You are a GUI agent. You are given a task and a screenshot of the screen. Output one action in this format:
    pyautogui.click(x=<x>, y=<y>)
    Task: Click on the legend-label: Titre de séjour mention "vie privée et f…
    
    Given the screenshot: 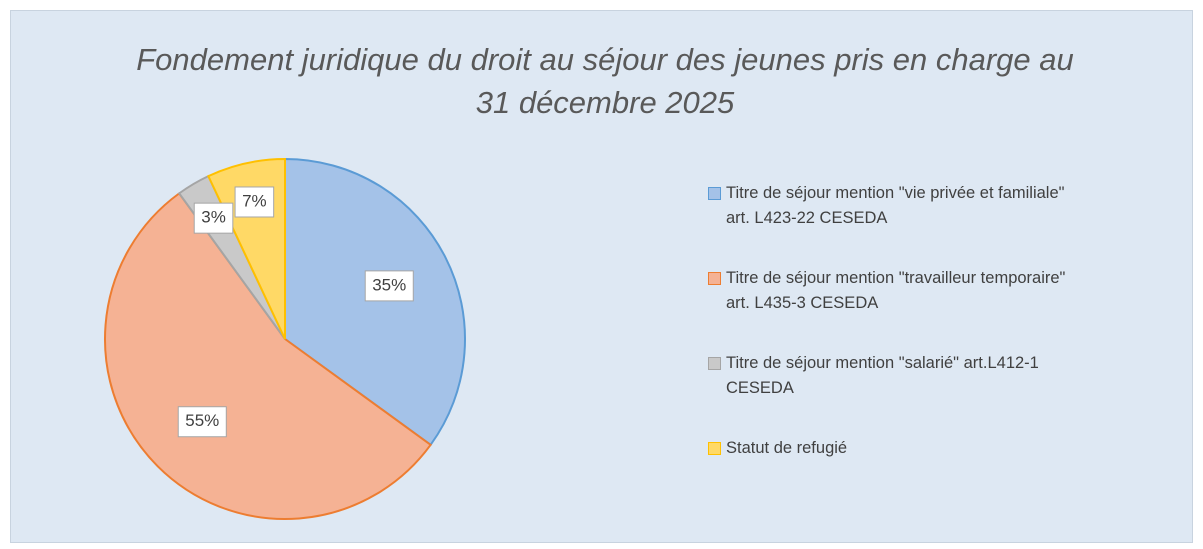 What is the action you would take?
    pyautogui.click(x=895, y=205)
    